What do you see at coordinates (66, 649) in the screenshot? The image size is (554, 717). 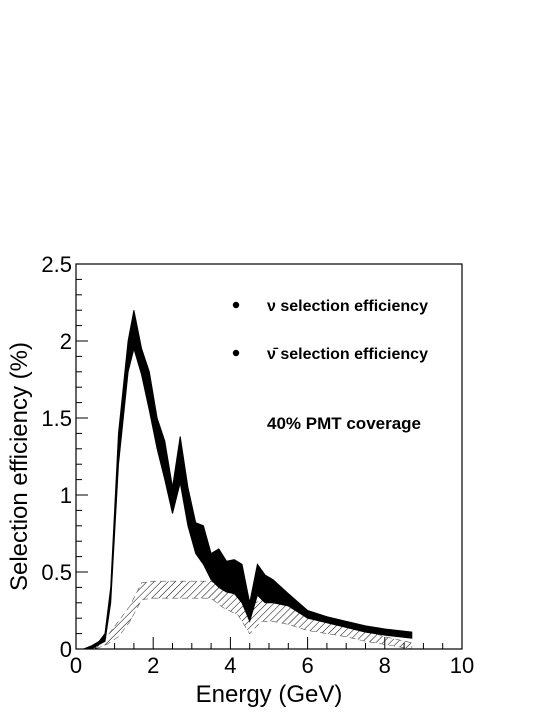 I see `y-tick-label: 0` at bounding box center [66, 649].